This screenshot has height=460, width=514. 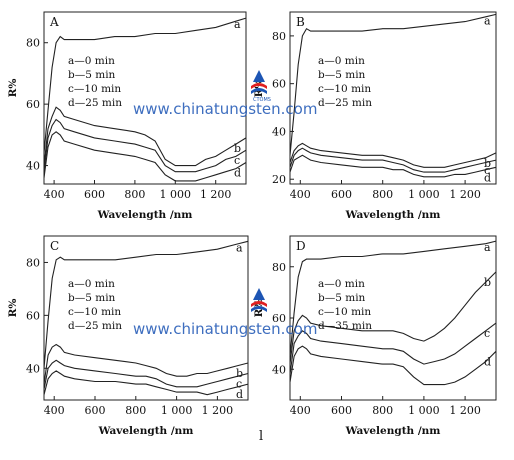 What do you see at coordinates (225, 109) in the screenshot?
I see `watermark-url-top: www.chinatungsten.com` at bounding box center [225, 109].